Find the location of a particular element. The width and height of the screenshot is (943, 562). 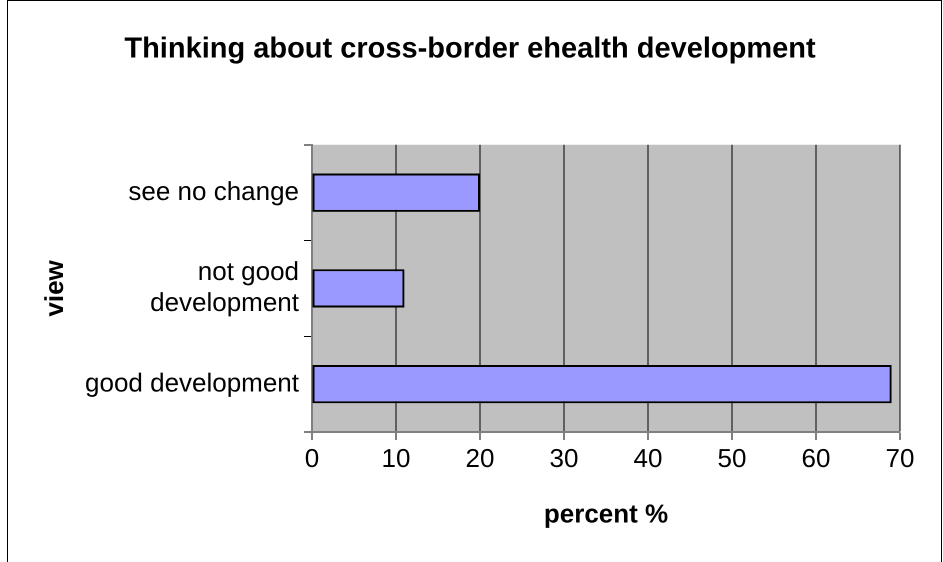

x-tick-label: 0 is located at coordinates (312, 457).